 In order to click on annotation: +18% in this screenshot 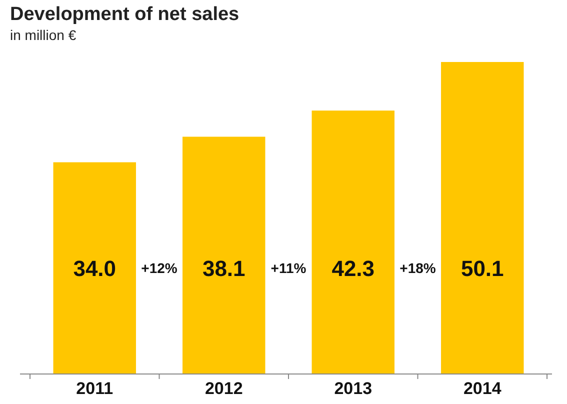, I will do `click(418, 268)`.